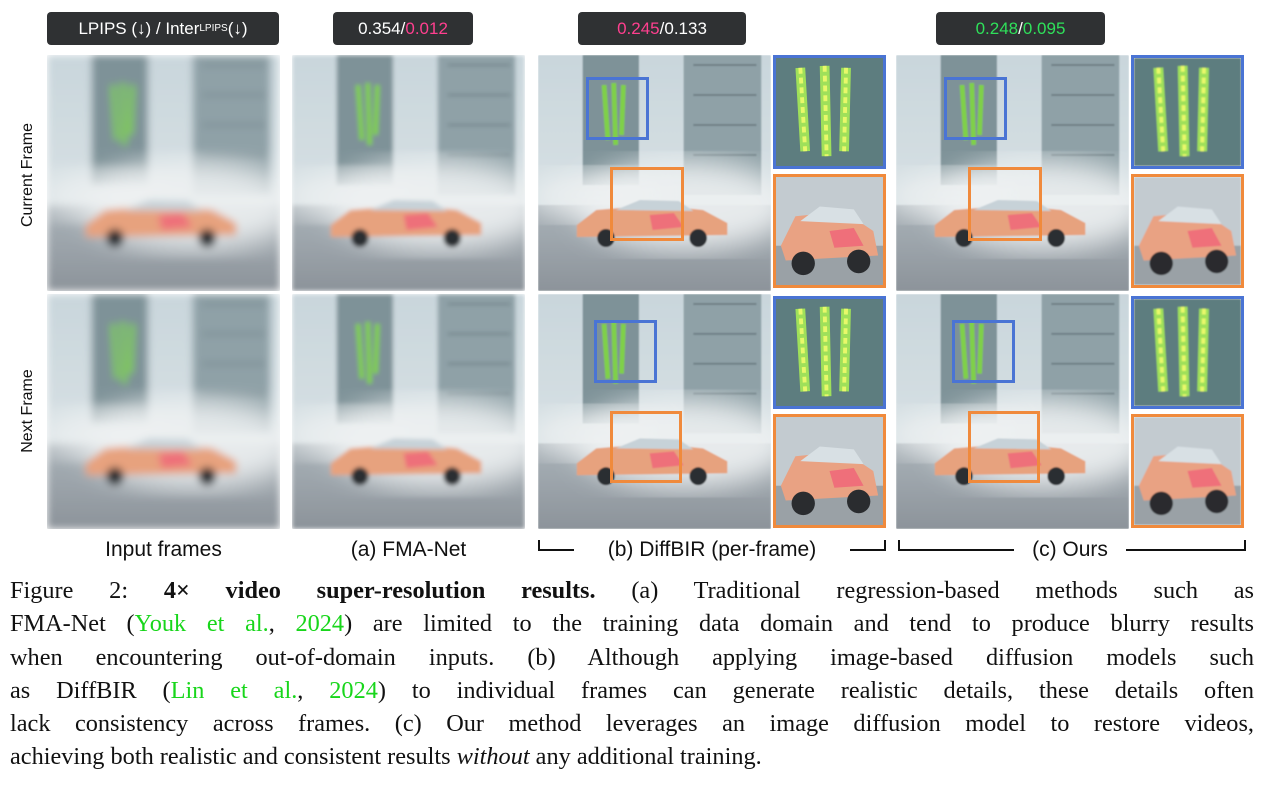 This screenshot has height=787, width=1261. What do you see at coordinates (1186, 550) in the screenshot?
I see `ours-bracket-right-line` at bounding box center [1186, 550].